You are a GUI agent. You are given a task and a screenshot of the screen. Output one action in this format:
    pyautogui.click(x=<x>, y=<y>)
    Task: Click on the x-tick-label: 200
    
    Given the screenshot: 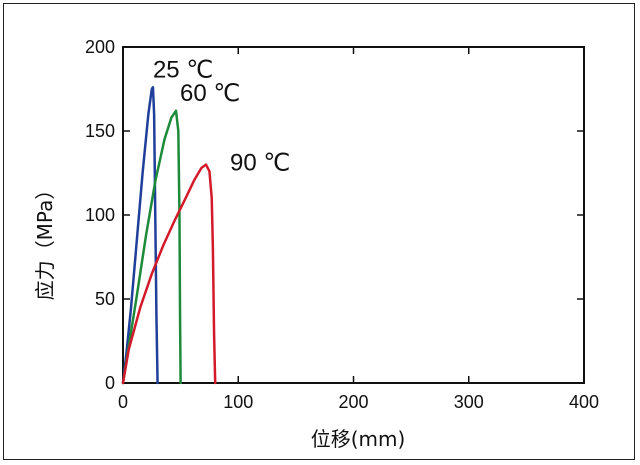 What is the action you would take?
    pyautogui.click(x=353, y=402)
    